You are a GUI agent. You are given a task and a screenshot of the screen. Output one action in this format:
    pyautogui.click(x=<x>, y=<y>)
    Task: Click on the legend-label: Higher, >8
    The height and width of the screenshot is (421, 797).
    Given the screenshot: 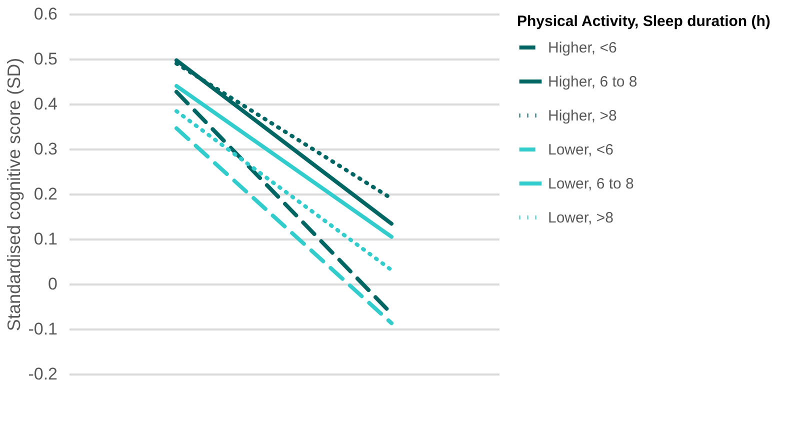 What is the action you would take?
    pyautogui.click(x=582, y=116)
    